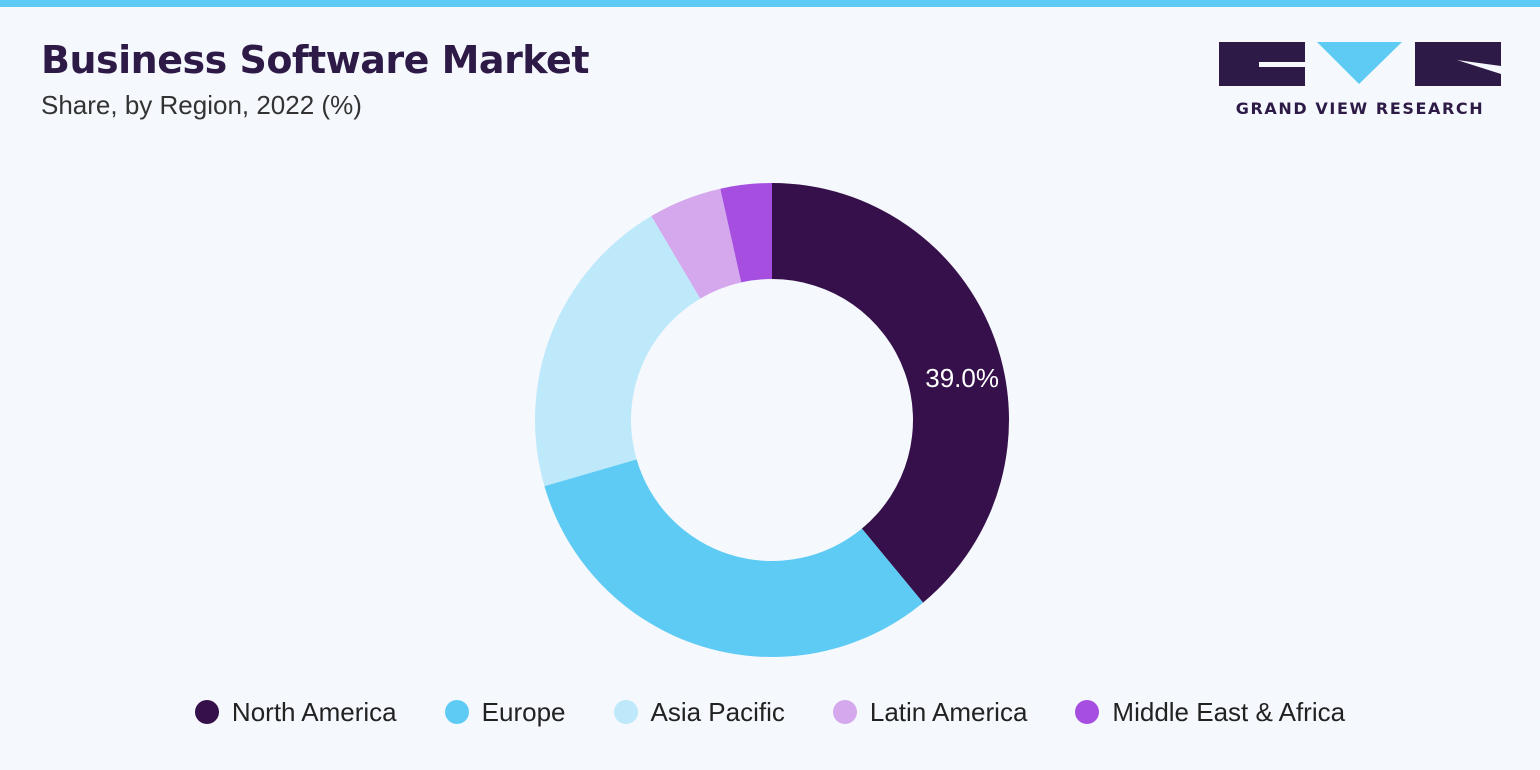 The image size is (1540, 770). What do you see at coordinates (696, 243) in the screenshot?
I see `donut-slice-latin-america` at bounding box center [696, 243].